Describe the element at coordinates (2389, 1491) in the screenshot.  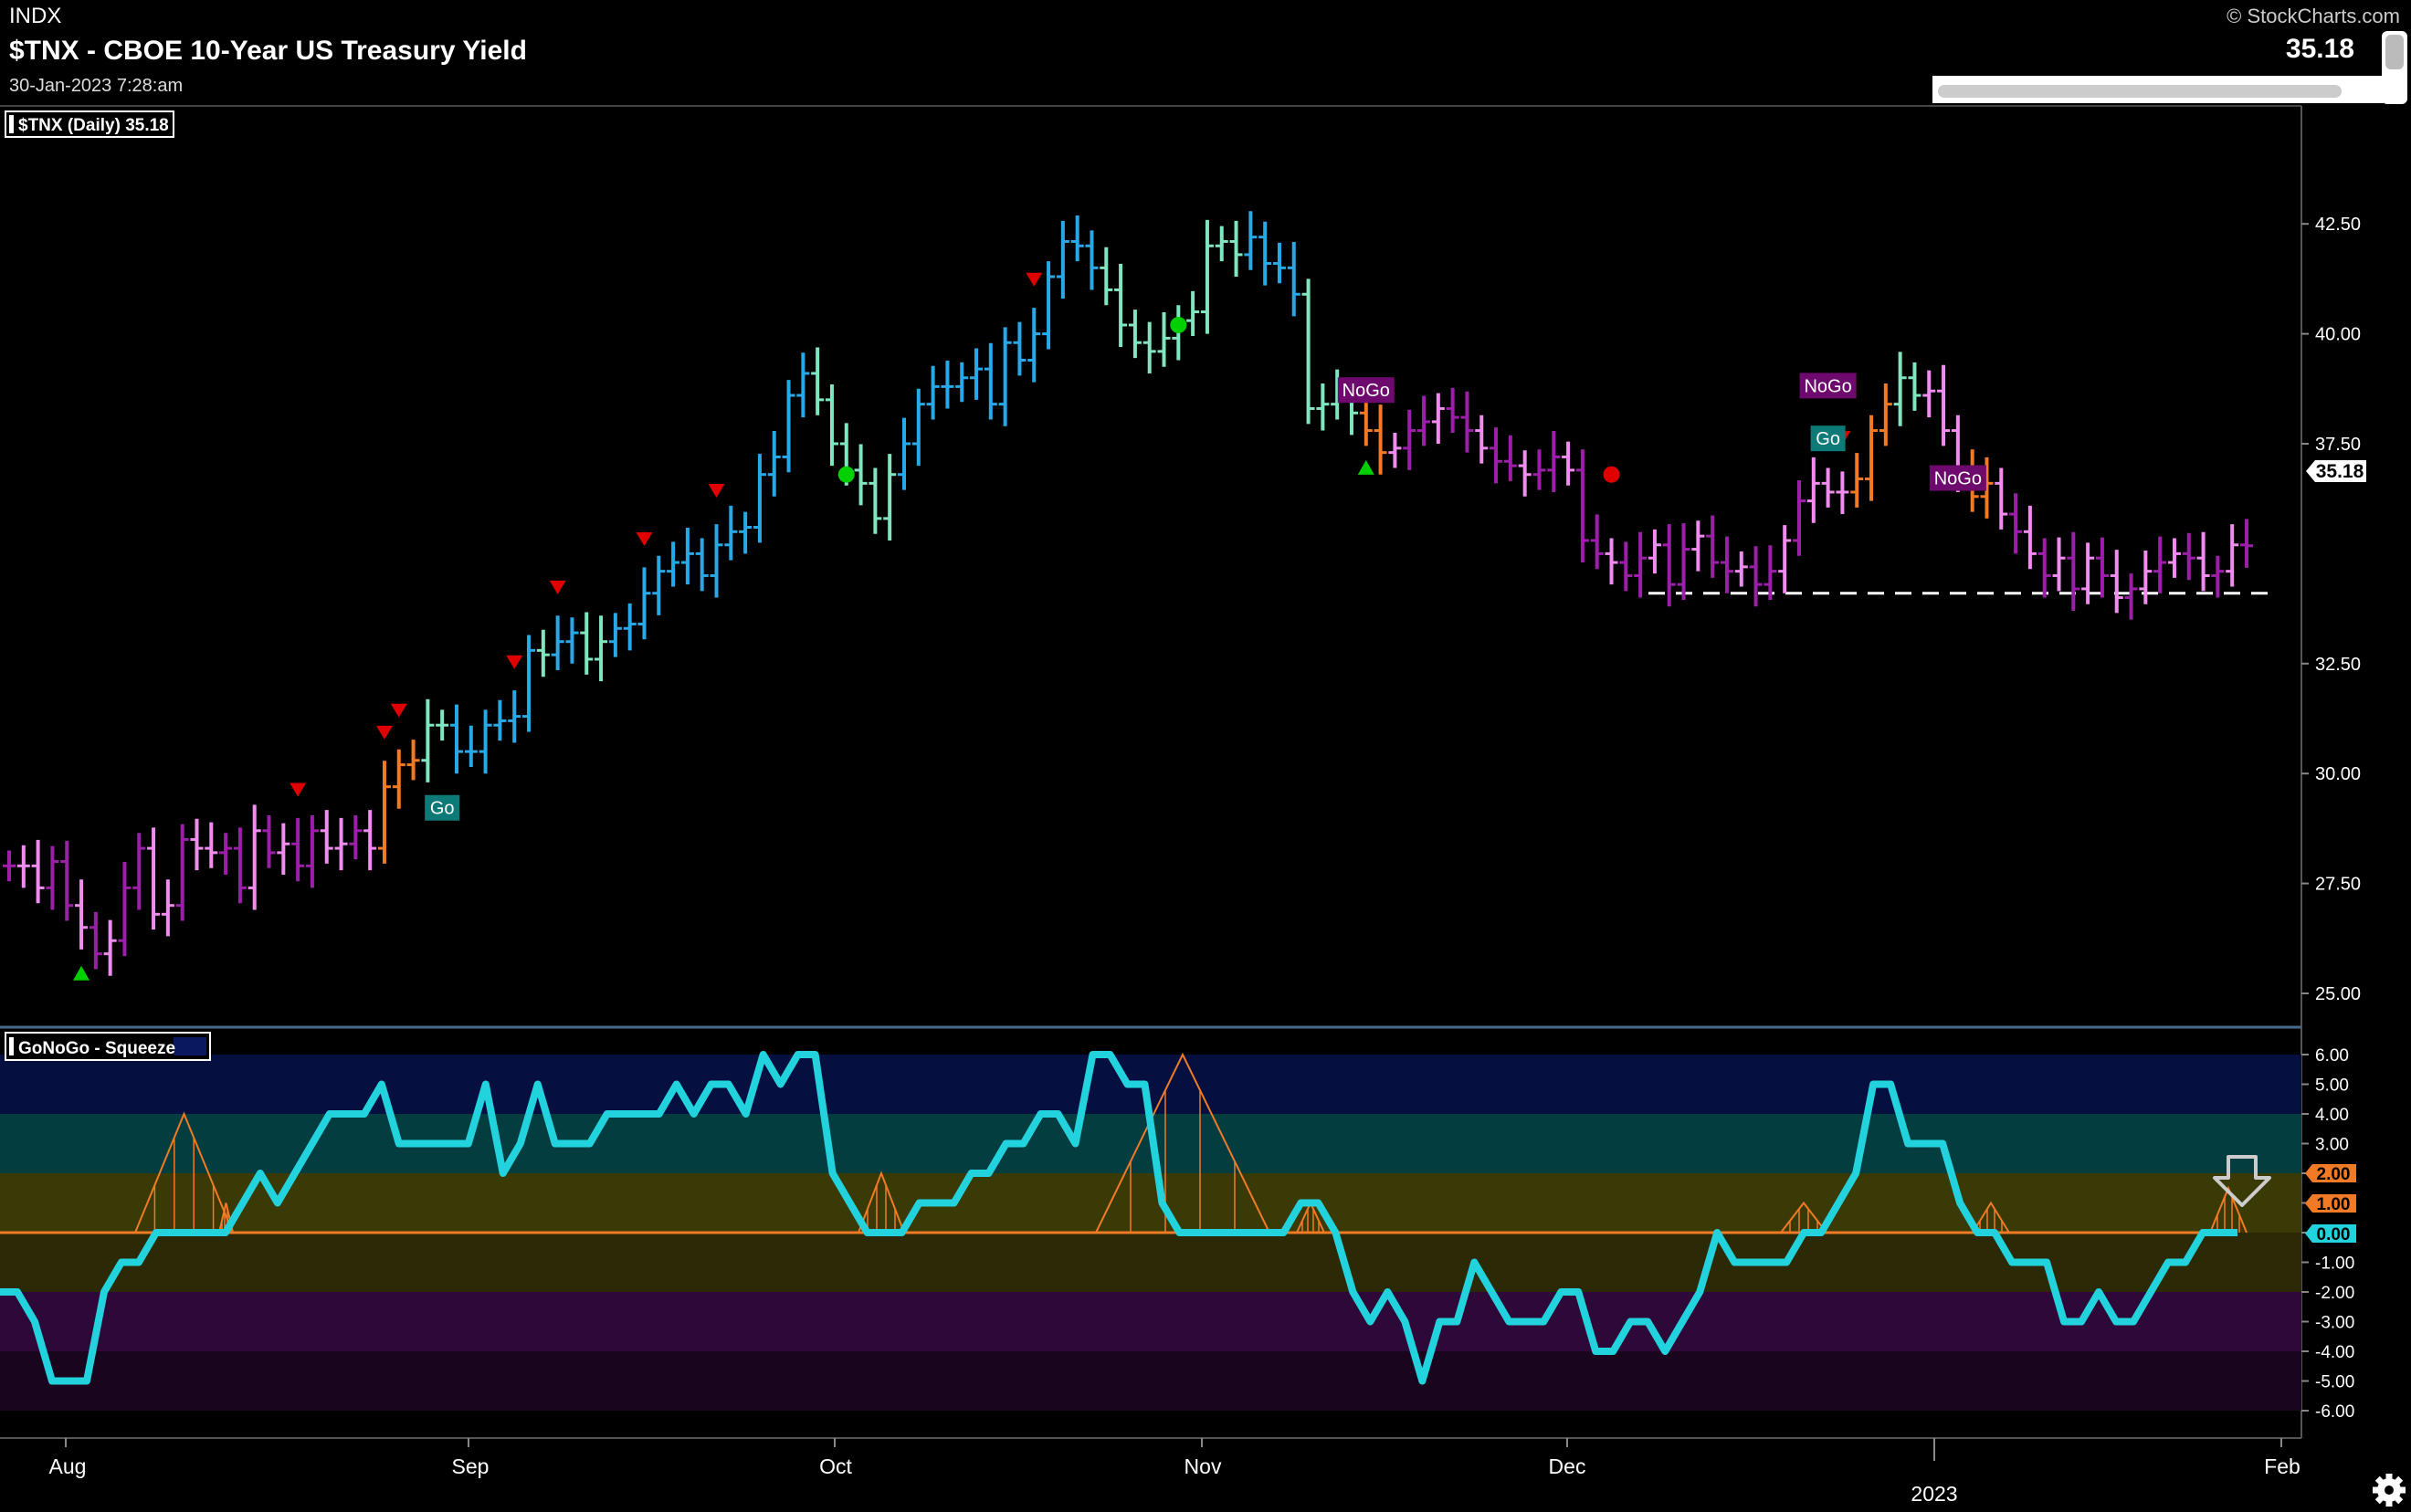
I see `gear-icon` at that location.